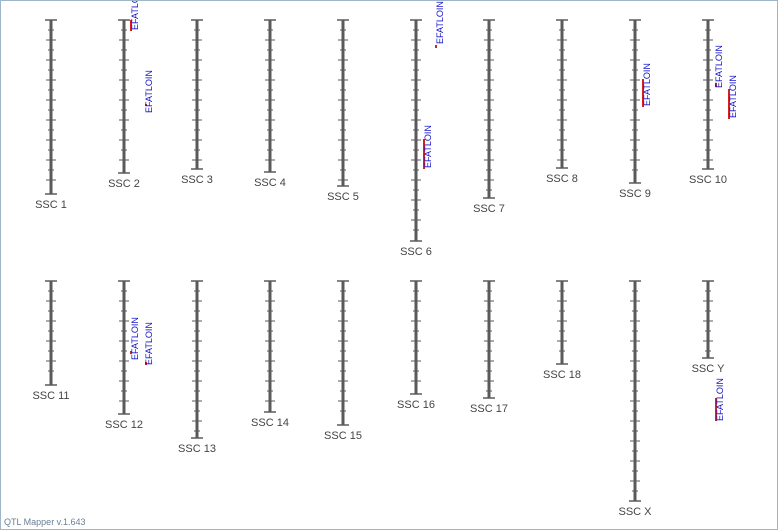 The image size is (778, 530). What do you see at coordinates (51, 115) in the screenshot?
I see `chromosome-1: SSC 1` at bounding box center [51, 115].